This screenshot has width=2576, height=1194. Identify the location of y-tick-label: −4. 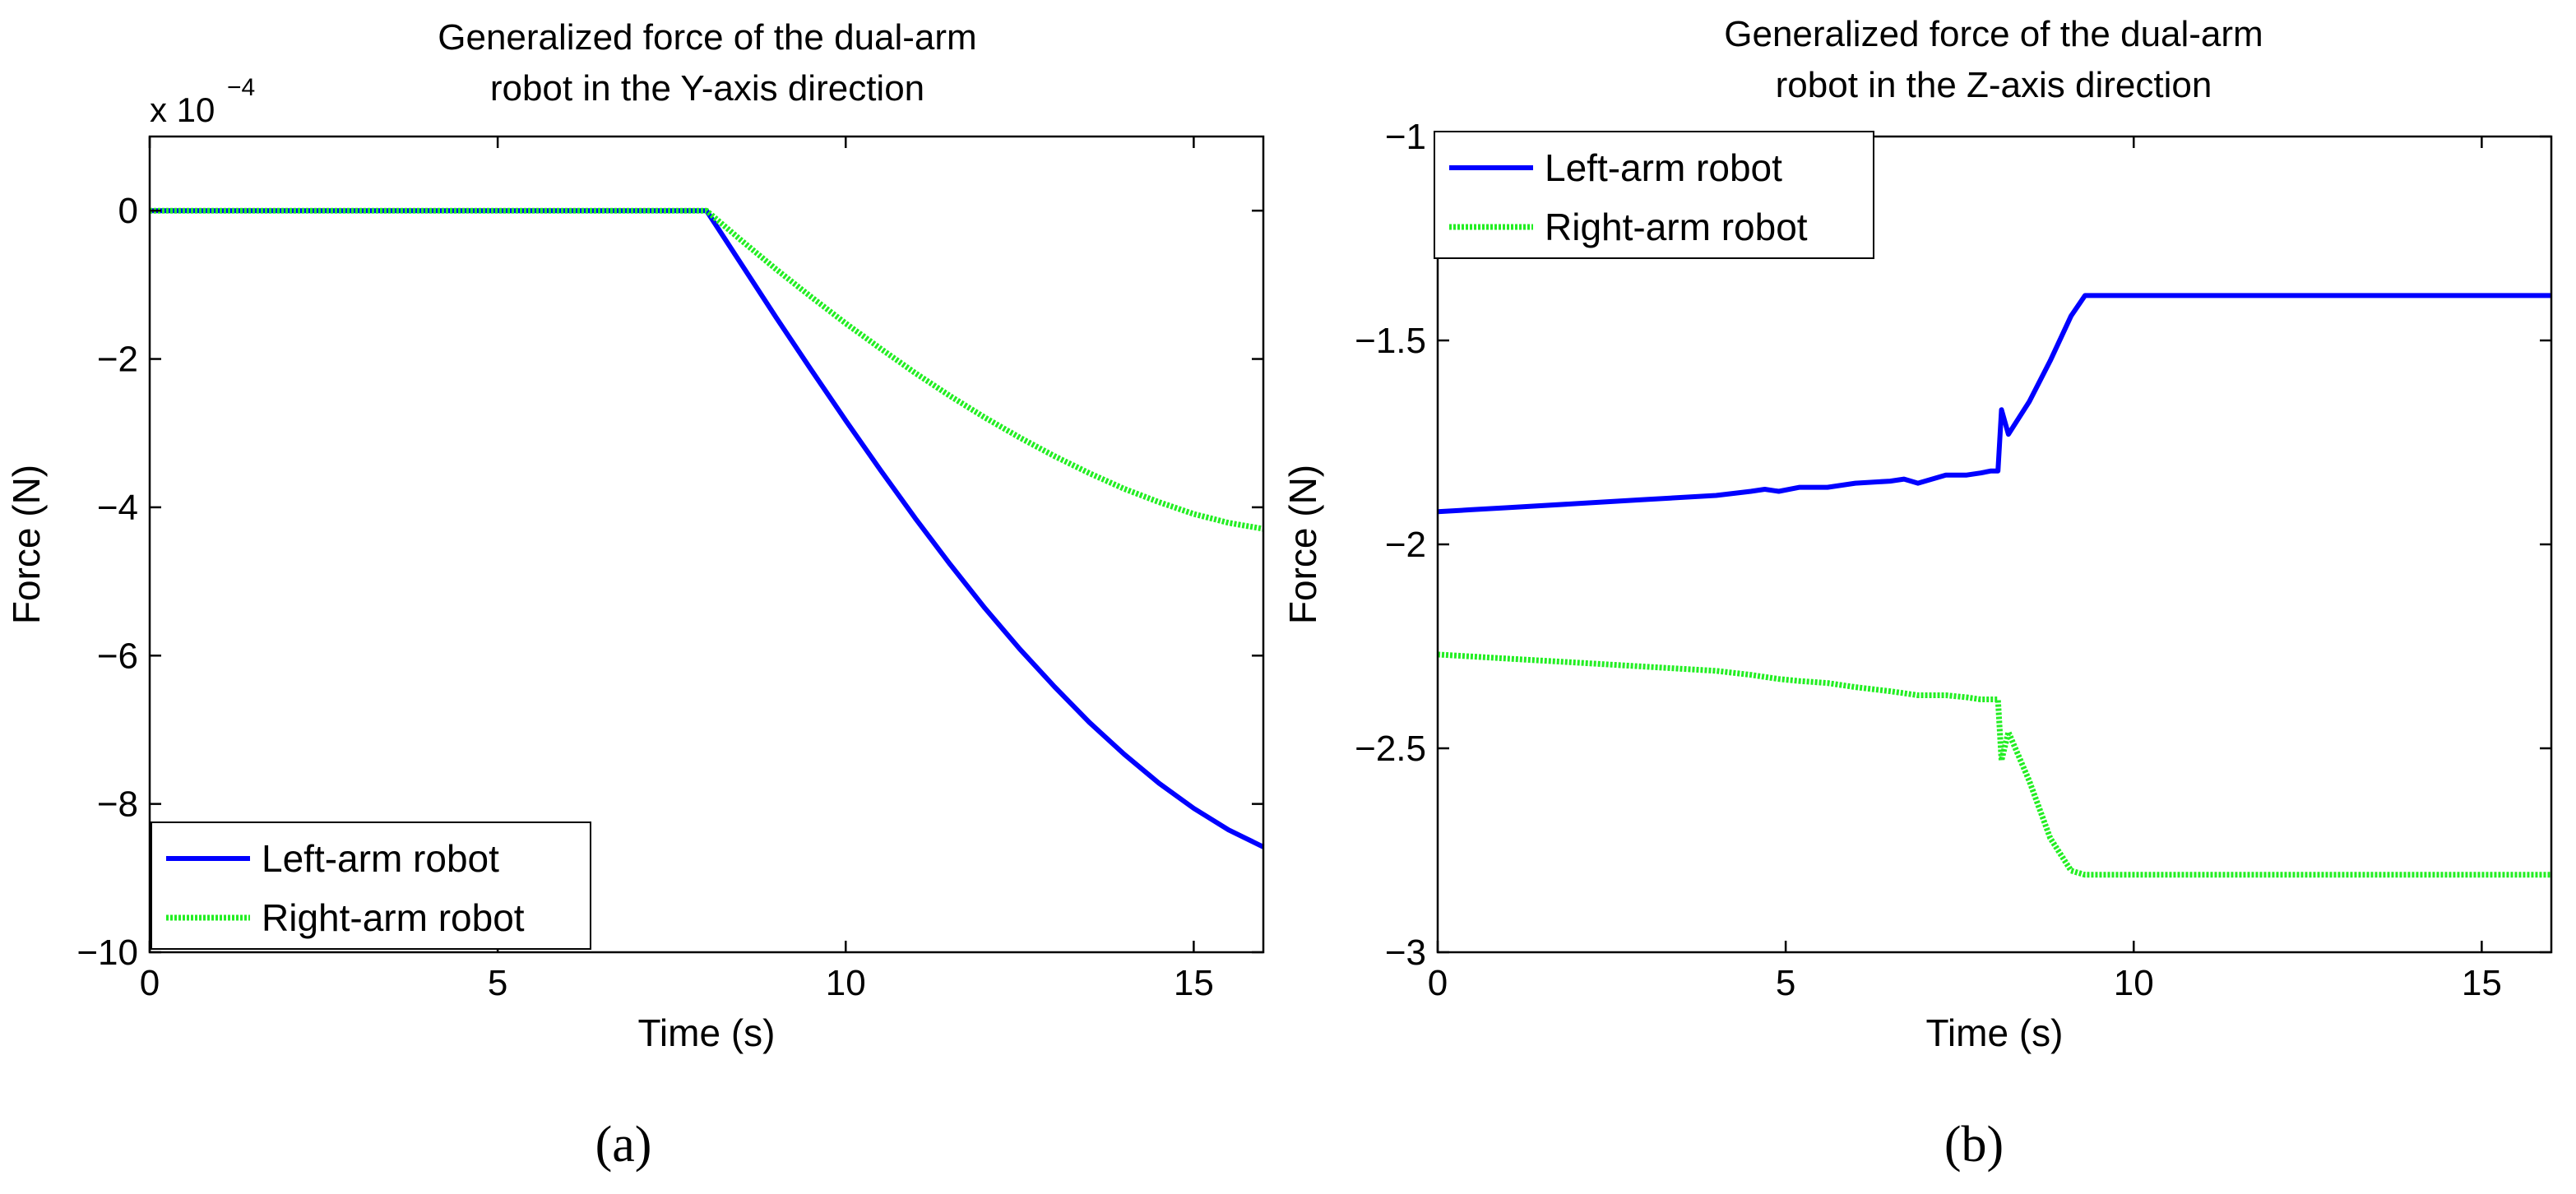
(118, 508).